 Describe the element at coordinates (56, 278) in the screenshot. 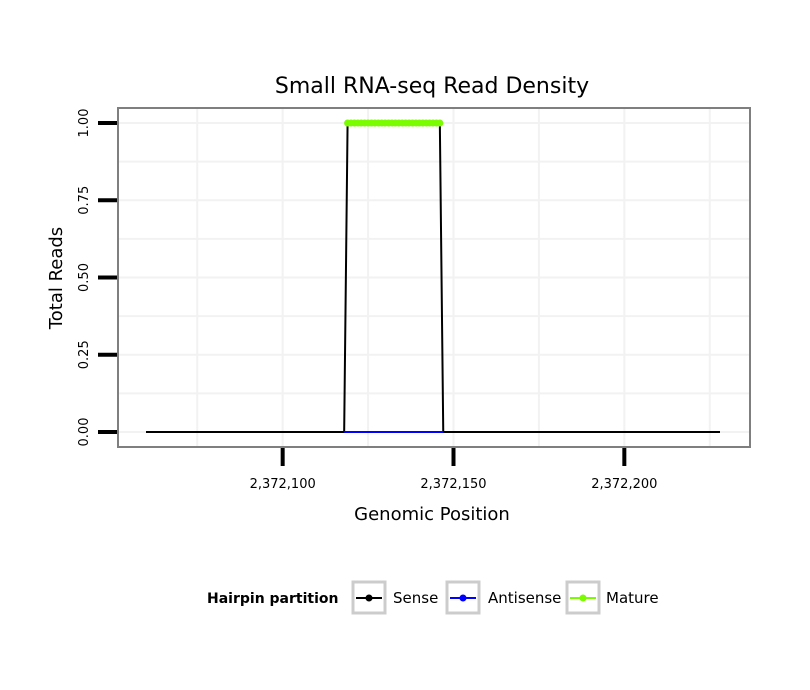

I see `y-axis-title: Total Reads` at that location.